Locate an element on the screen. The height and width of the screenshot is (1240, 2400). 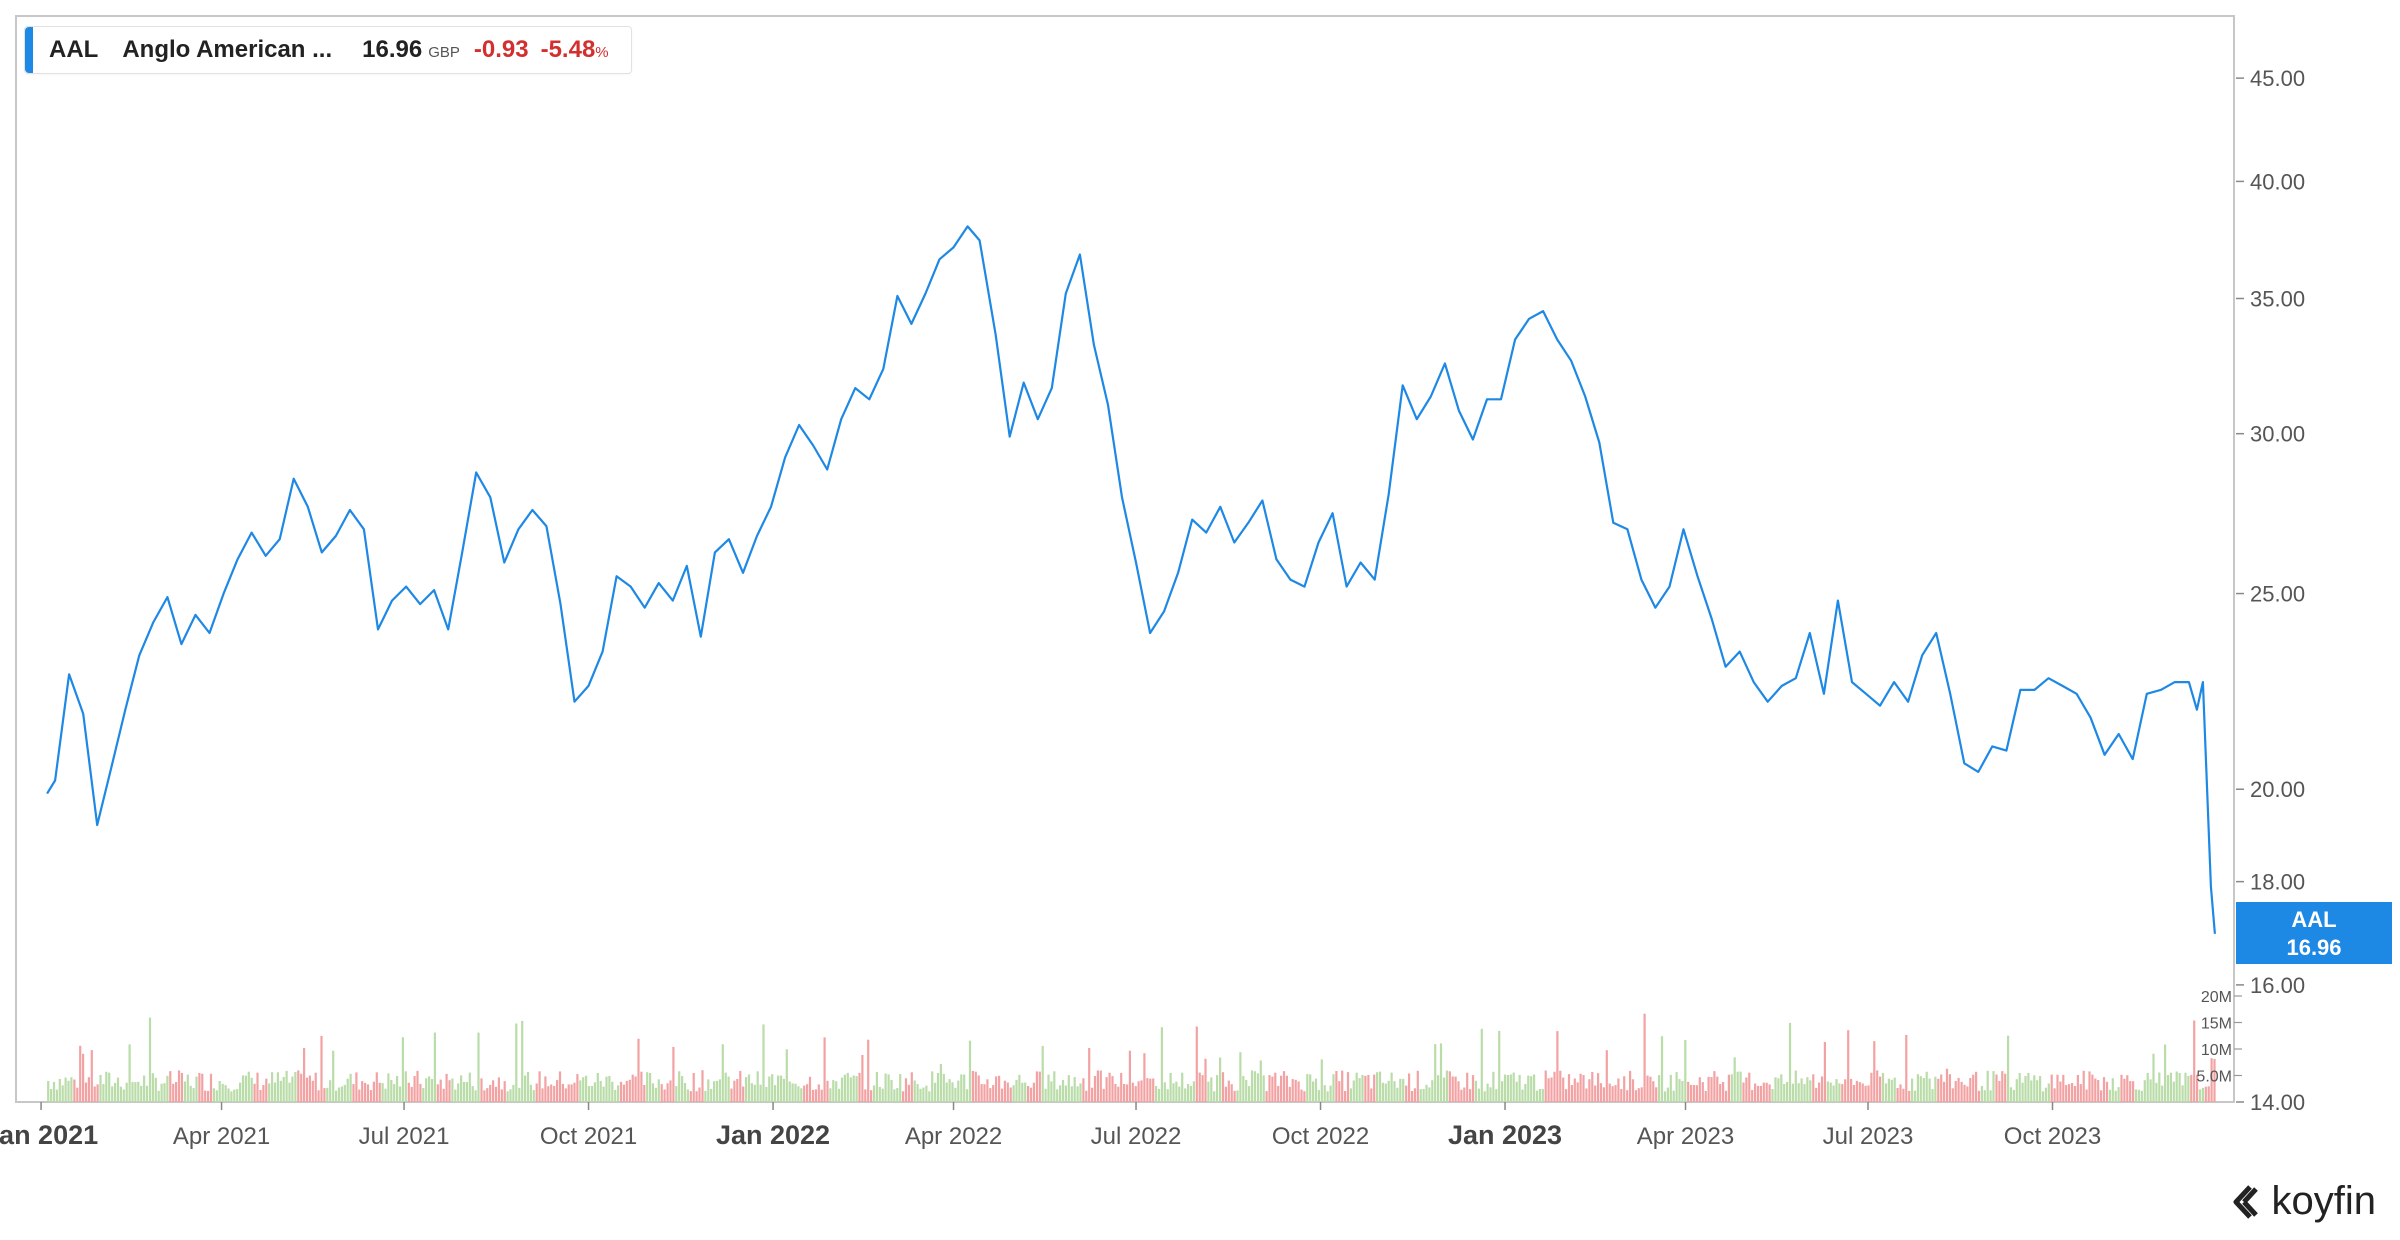
koyfin-logo: koyfin is located at coordinates (2302, 1201).